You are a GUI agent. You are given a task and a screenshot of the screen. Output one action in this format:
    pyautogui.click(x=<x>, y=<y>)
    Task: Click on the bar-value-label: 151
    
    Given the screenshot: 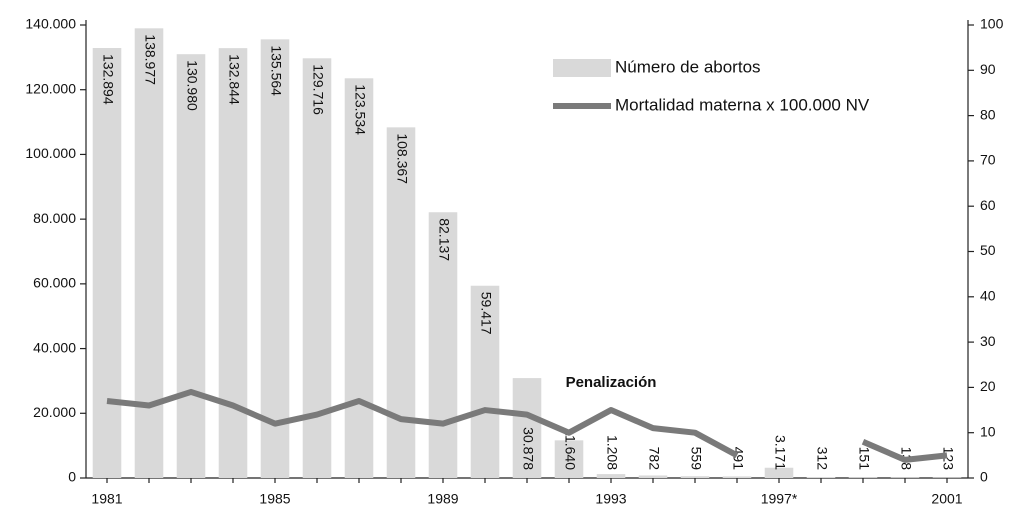 What is the action you would take?
    pyautogui.click(x=864, y=459)
    